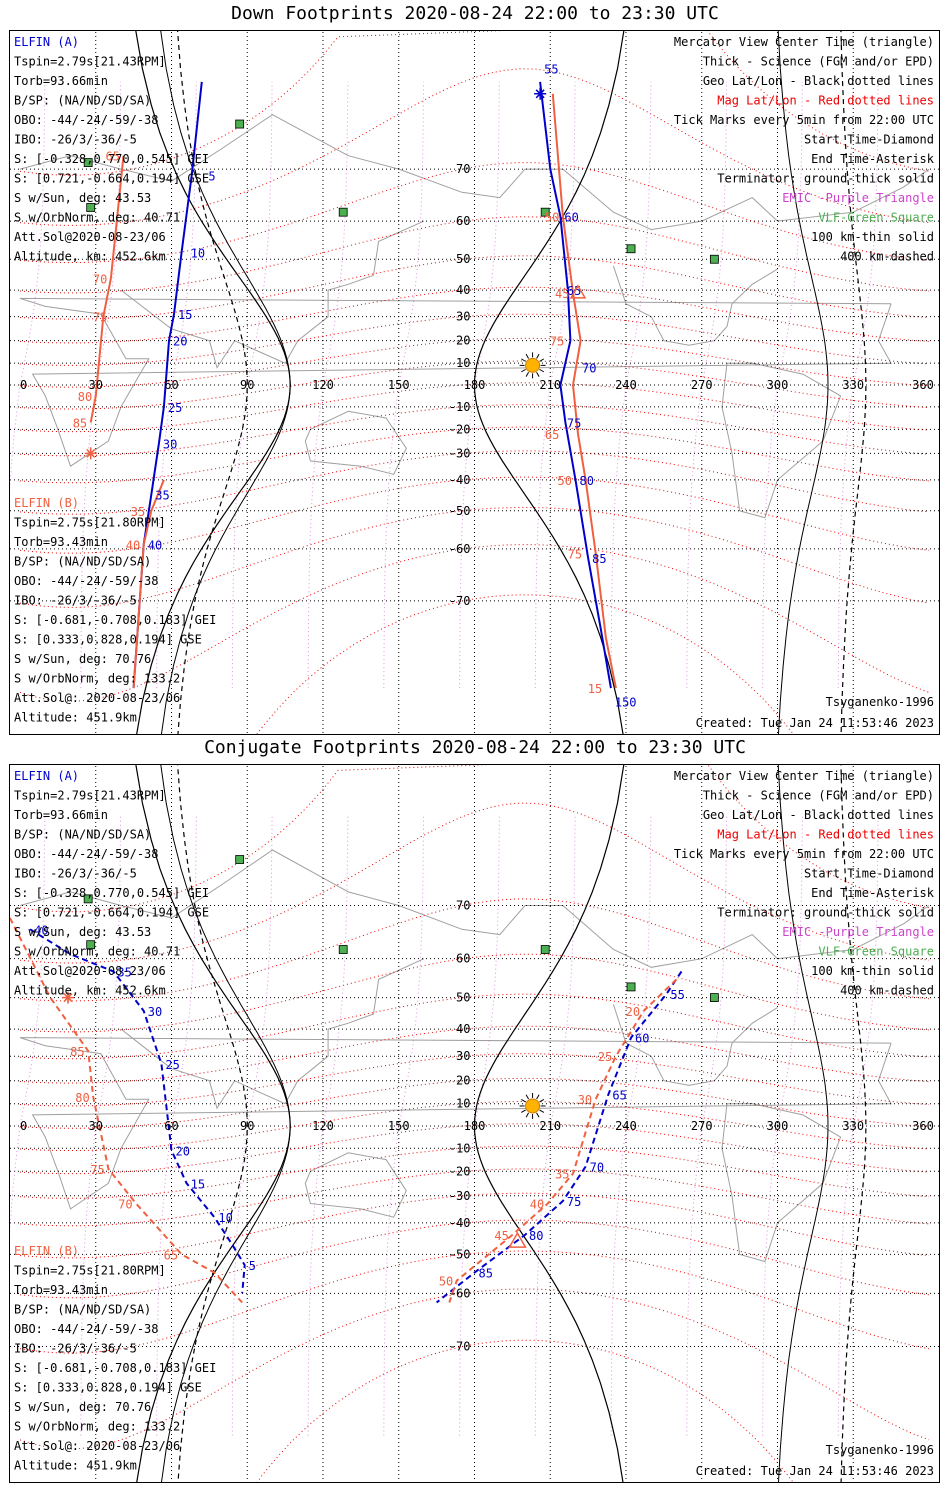  What do you see at coordinates (77, 1052) in the screenshot?
I see `elfin-b-tick-label: 85` at bounding box center [77, 1052].